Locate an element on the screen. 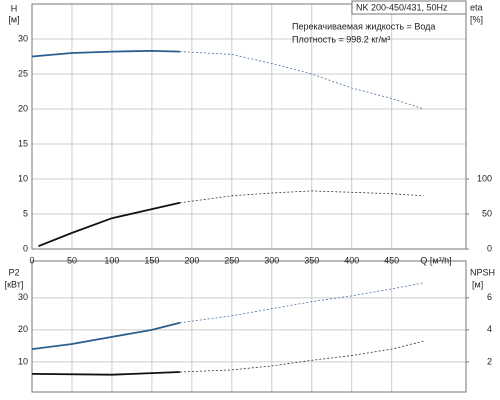  x-tick-label: 150 is located at coordinates (151, 260).